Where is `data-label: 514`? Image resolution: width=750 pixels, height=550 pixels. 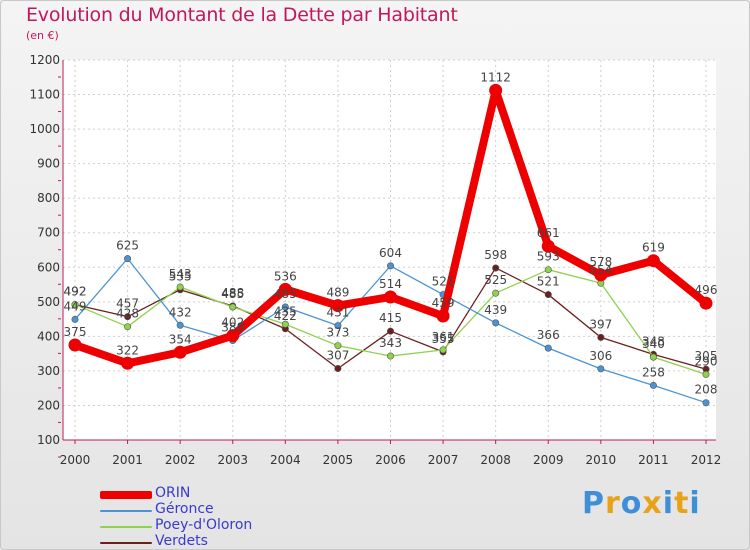
data-label: 514 is located at coordinates (390, 284).